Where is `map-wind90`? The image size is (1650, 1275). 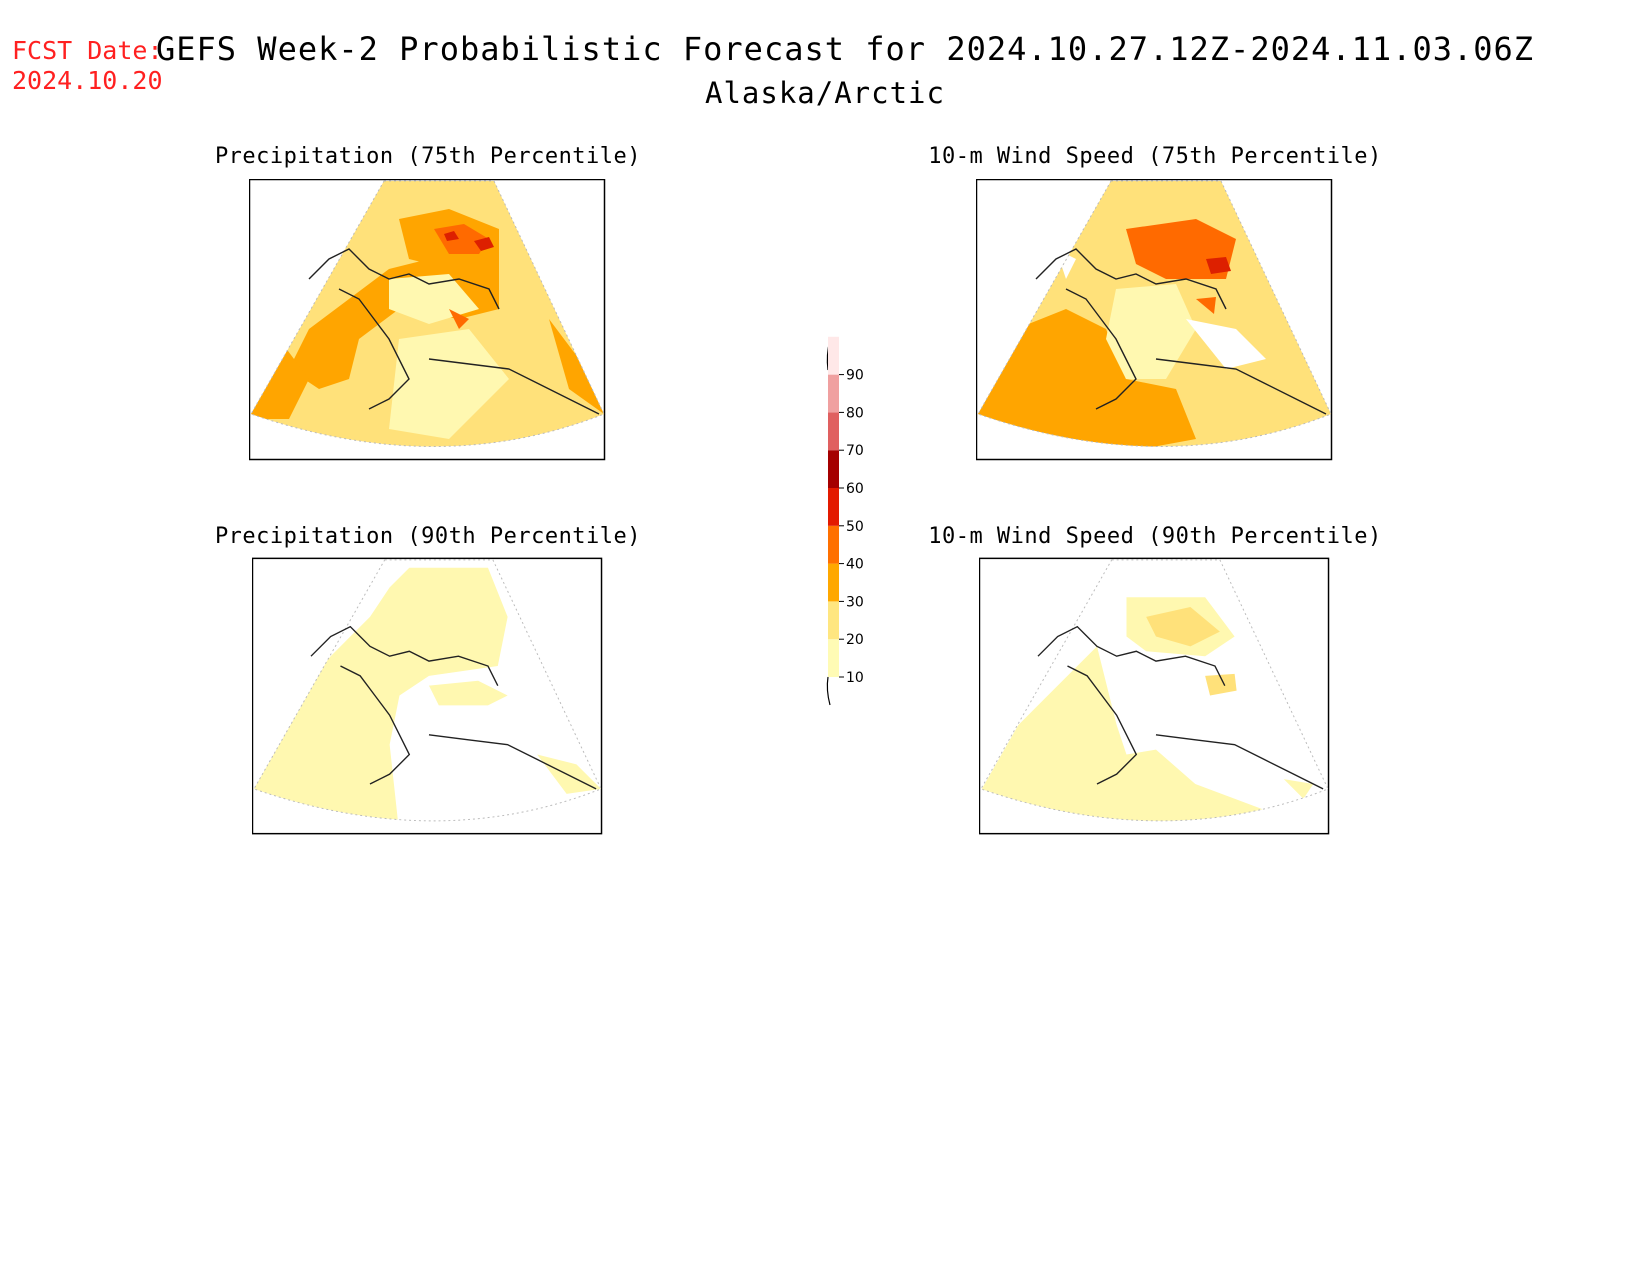
map-wind90 is located at coordinates (1154, 696).